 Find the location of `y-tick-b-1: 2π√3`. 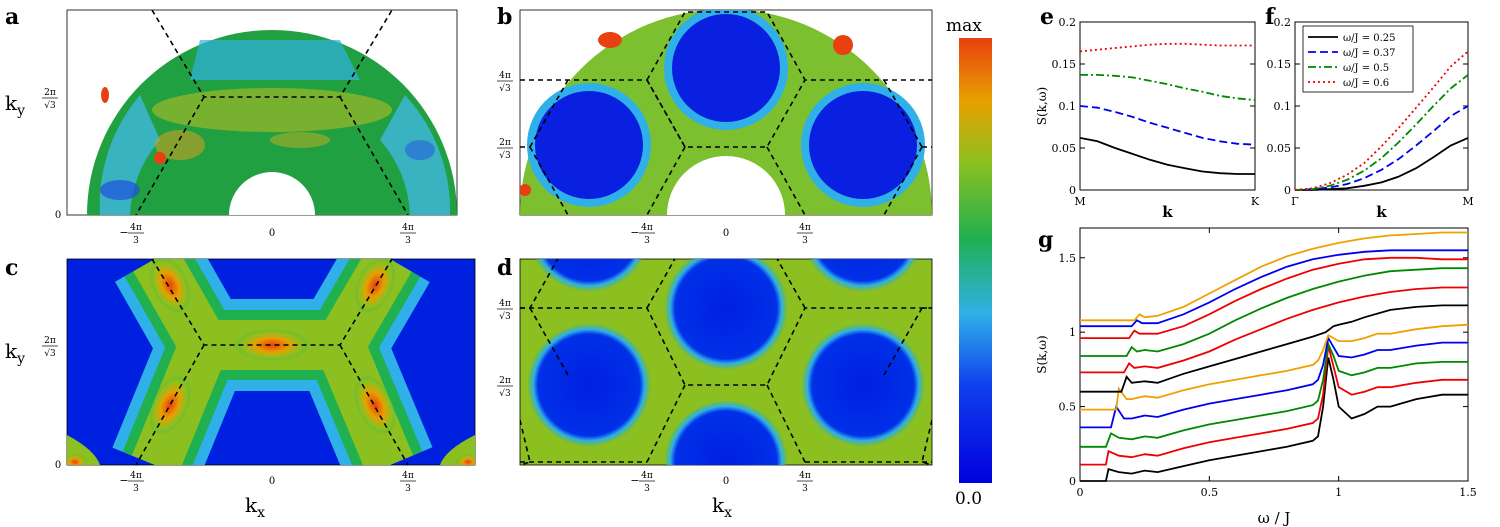

y-tick-b-1: 2π√3 is located at coordinates (505, 149).